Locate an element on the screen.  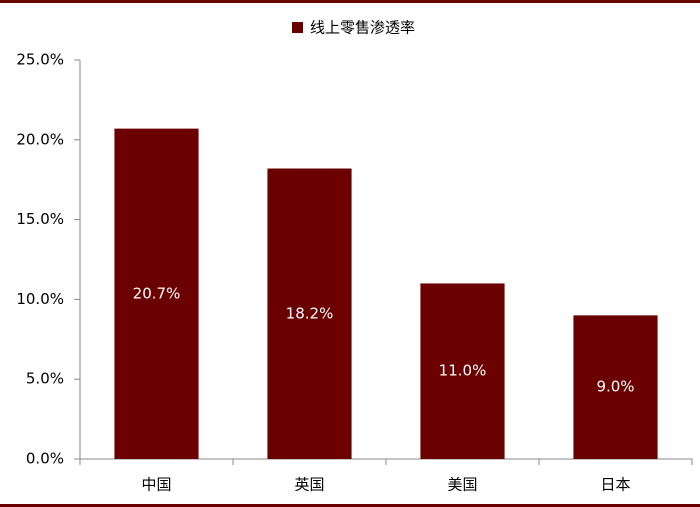
value-label: 20.7% is located at coordinates (157, 293).